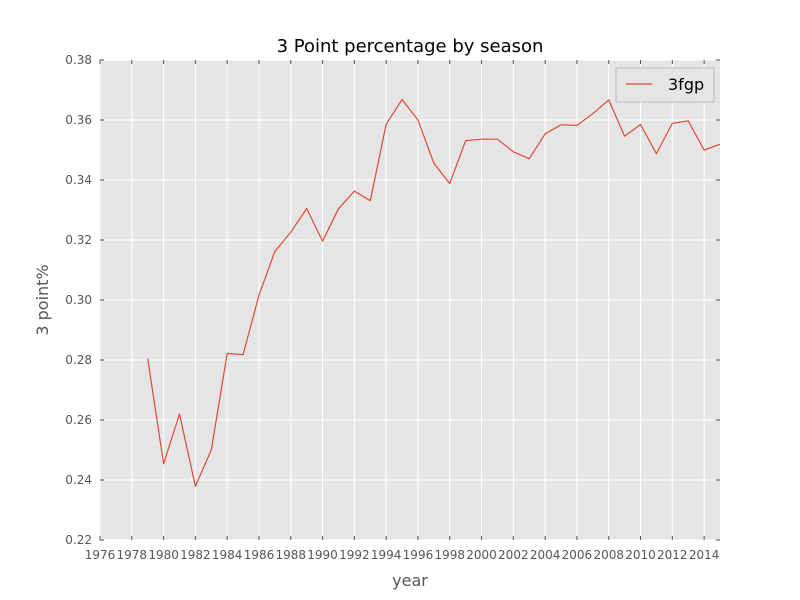  Describe the element at coordinates (418, 555) in the screenshot. I see `x-tick-label: 1996` at that location.